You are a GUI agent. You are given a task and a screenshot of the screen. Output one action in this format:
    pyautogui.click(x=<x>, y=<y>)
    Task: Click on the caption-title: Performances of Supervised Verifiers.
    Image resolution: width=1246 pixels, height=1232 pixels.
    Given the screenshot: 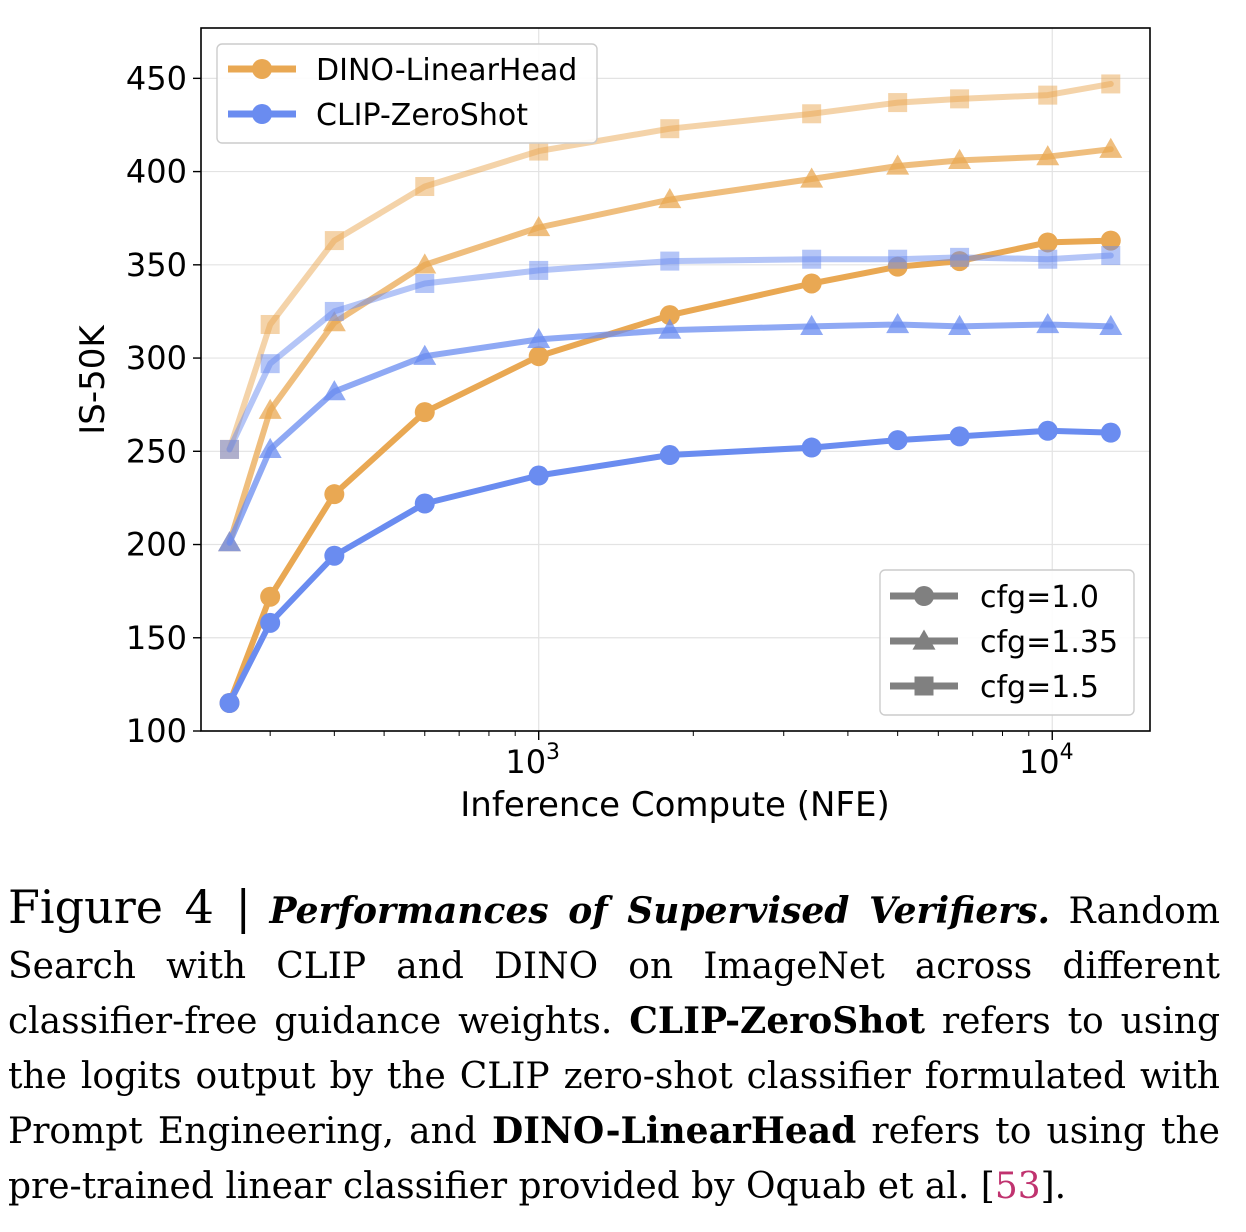 What is the action you would take?
    pyautogui.click(x=660, y=911)
    